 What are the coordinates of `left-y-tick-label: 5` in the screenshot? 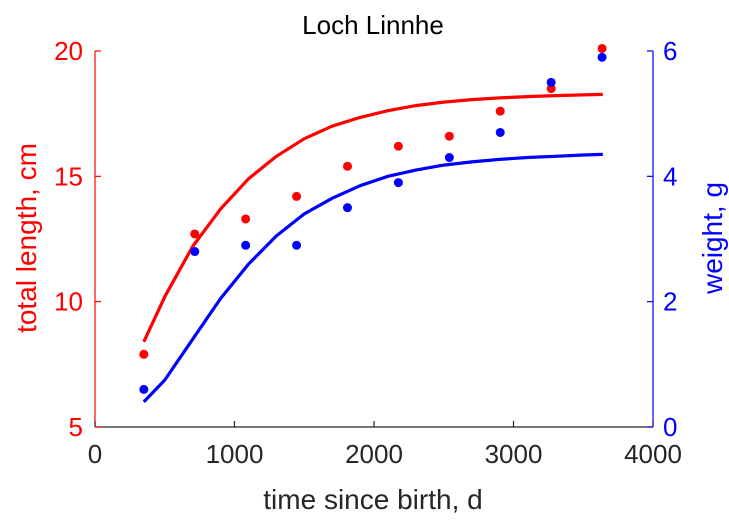 It's located at (76, 427).